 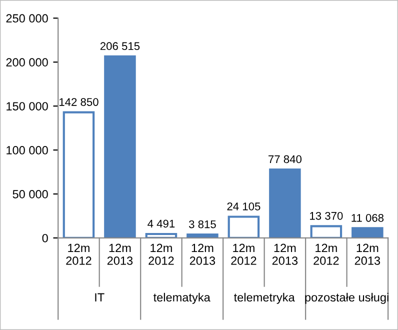 What do you see at coordinates (27, 150) in the screenshot?
I see `y-tick-label: 100 000` at bounding box center [27, 150].